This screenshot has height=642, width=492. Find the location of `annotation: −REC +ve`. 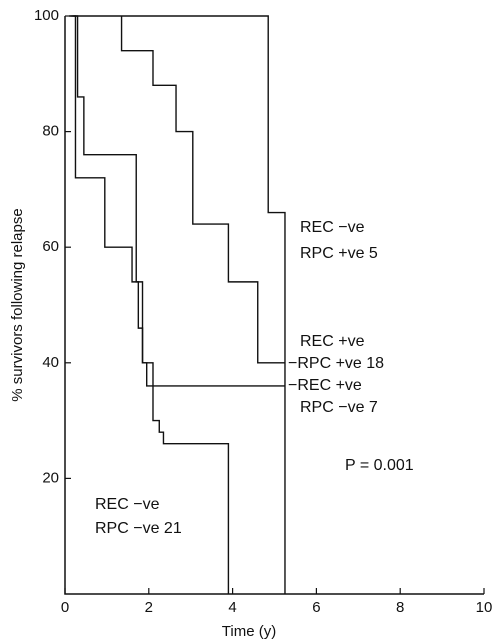

annotation: −REC +ve is located at coordinates (325, 385).